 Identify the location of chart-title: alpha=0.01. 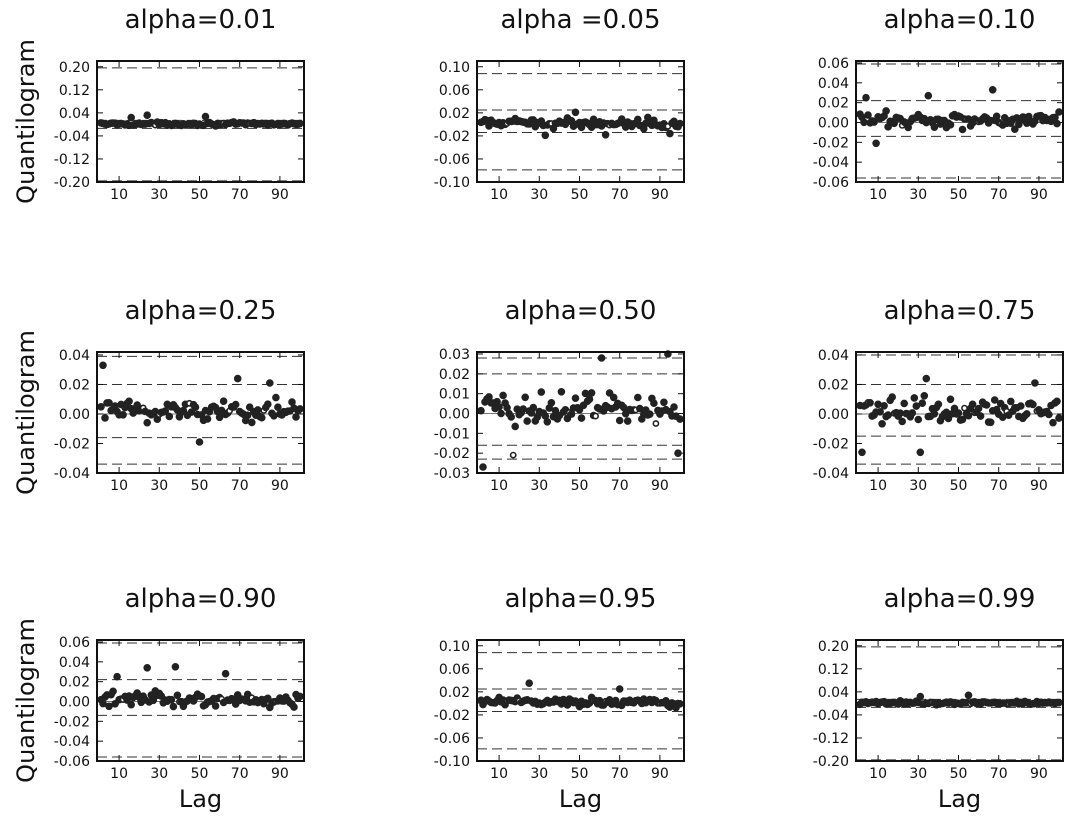
(201, 20).